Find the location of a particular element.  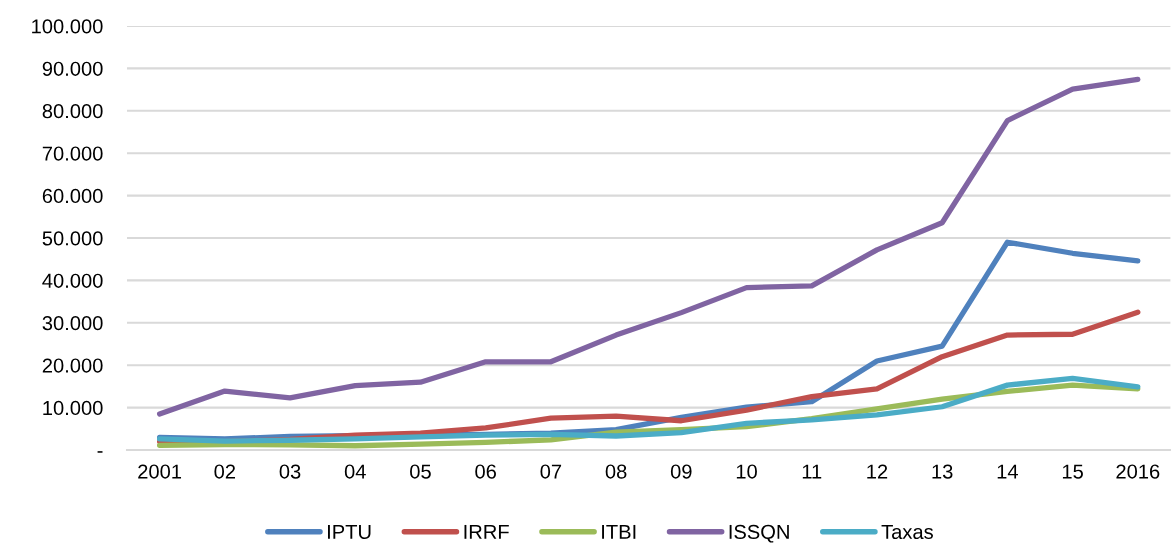

x-tick-label: 11 is located at coordinates (812, 471).